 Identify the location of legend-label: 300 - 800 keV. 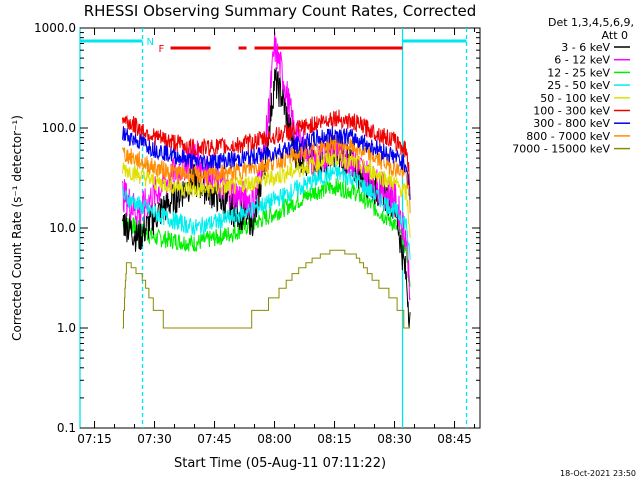
(571, 123).